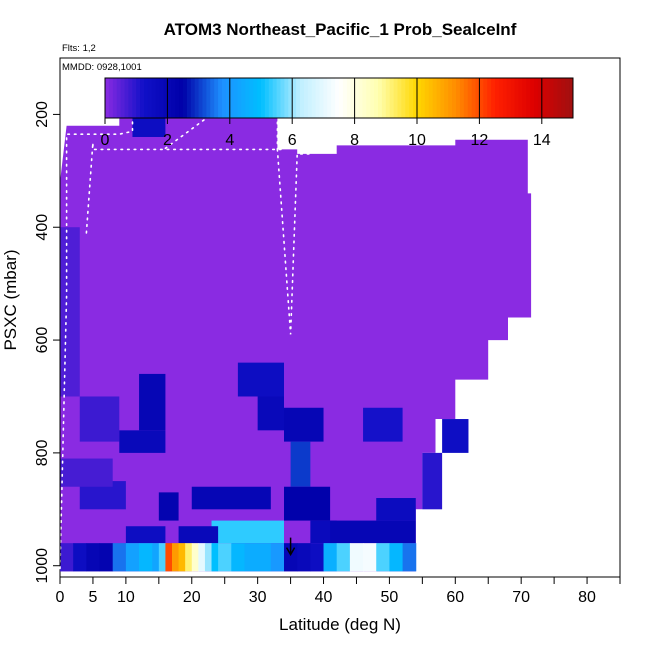 Image resolution: width=650 pixels, height=650 pixels. I want to click on x-axis-label: Latitude (deg N), so click(340, 624).